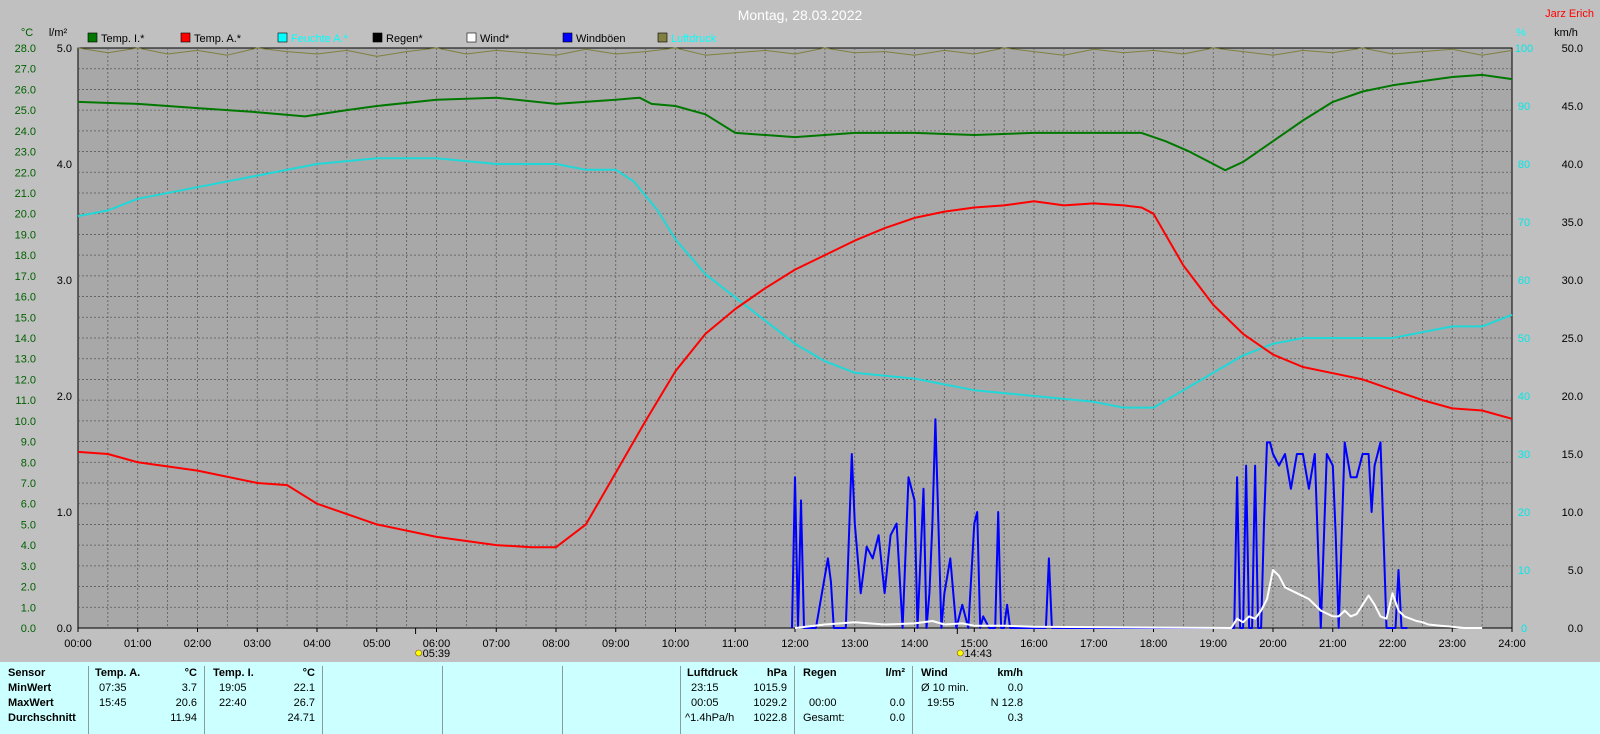 This screenshot has height=734, width=1600. I want to click on wind-tick-label: 25.0, so click(1572, 339).